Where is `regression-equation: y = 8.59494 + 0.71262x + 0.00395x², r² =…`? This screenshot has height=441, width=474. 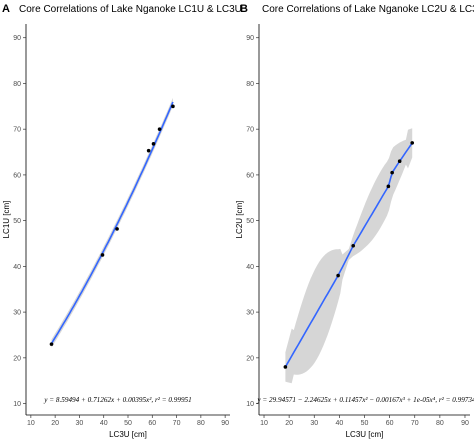 regression-equation: y = 8.59494 + 0.71262x + 0.00395x², r² =… is located at coordinates (117, 400).